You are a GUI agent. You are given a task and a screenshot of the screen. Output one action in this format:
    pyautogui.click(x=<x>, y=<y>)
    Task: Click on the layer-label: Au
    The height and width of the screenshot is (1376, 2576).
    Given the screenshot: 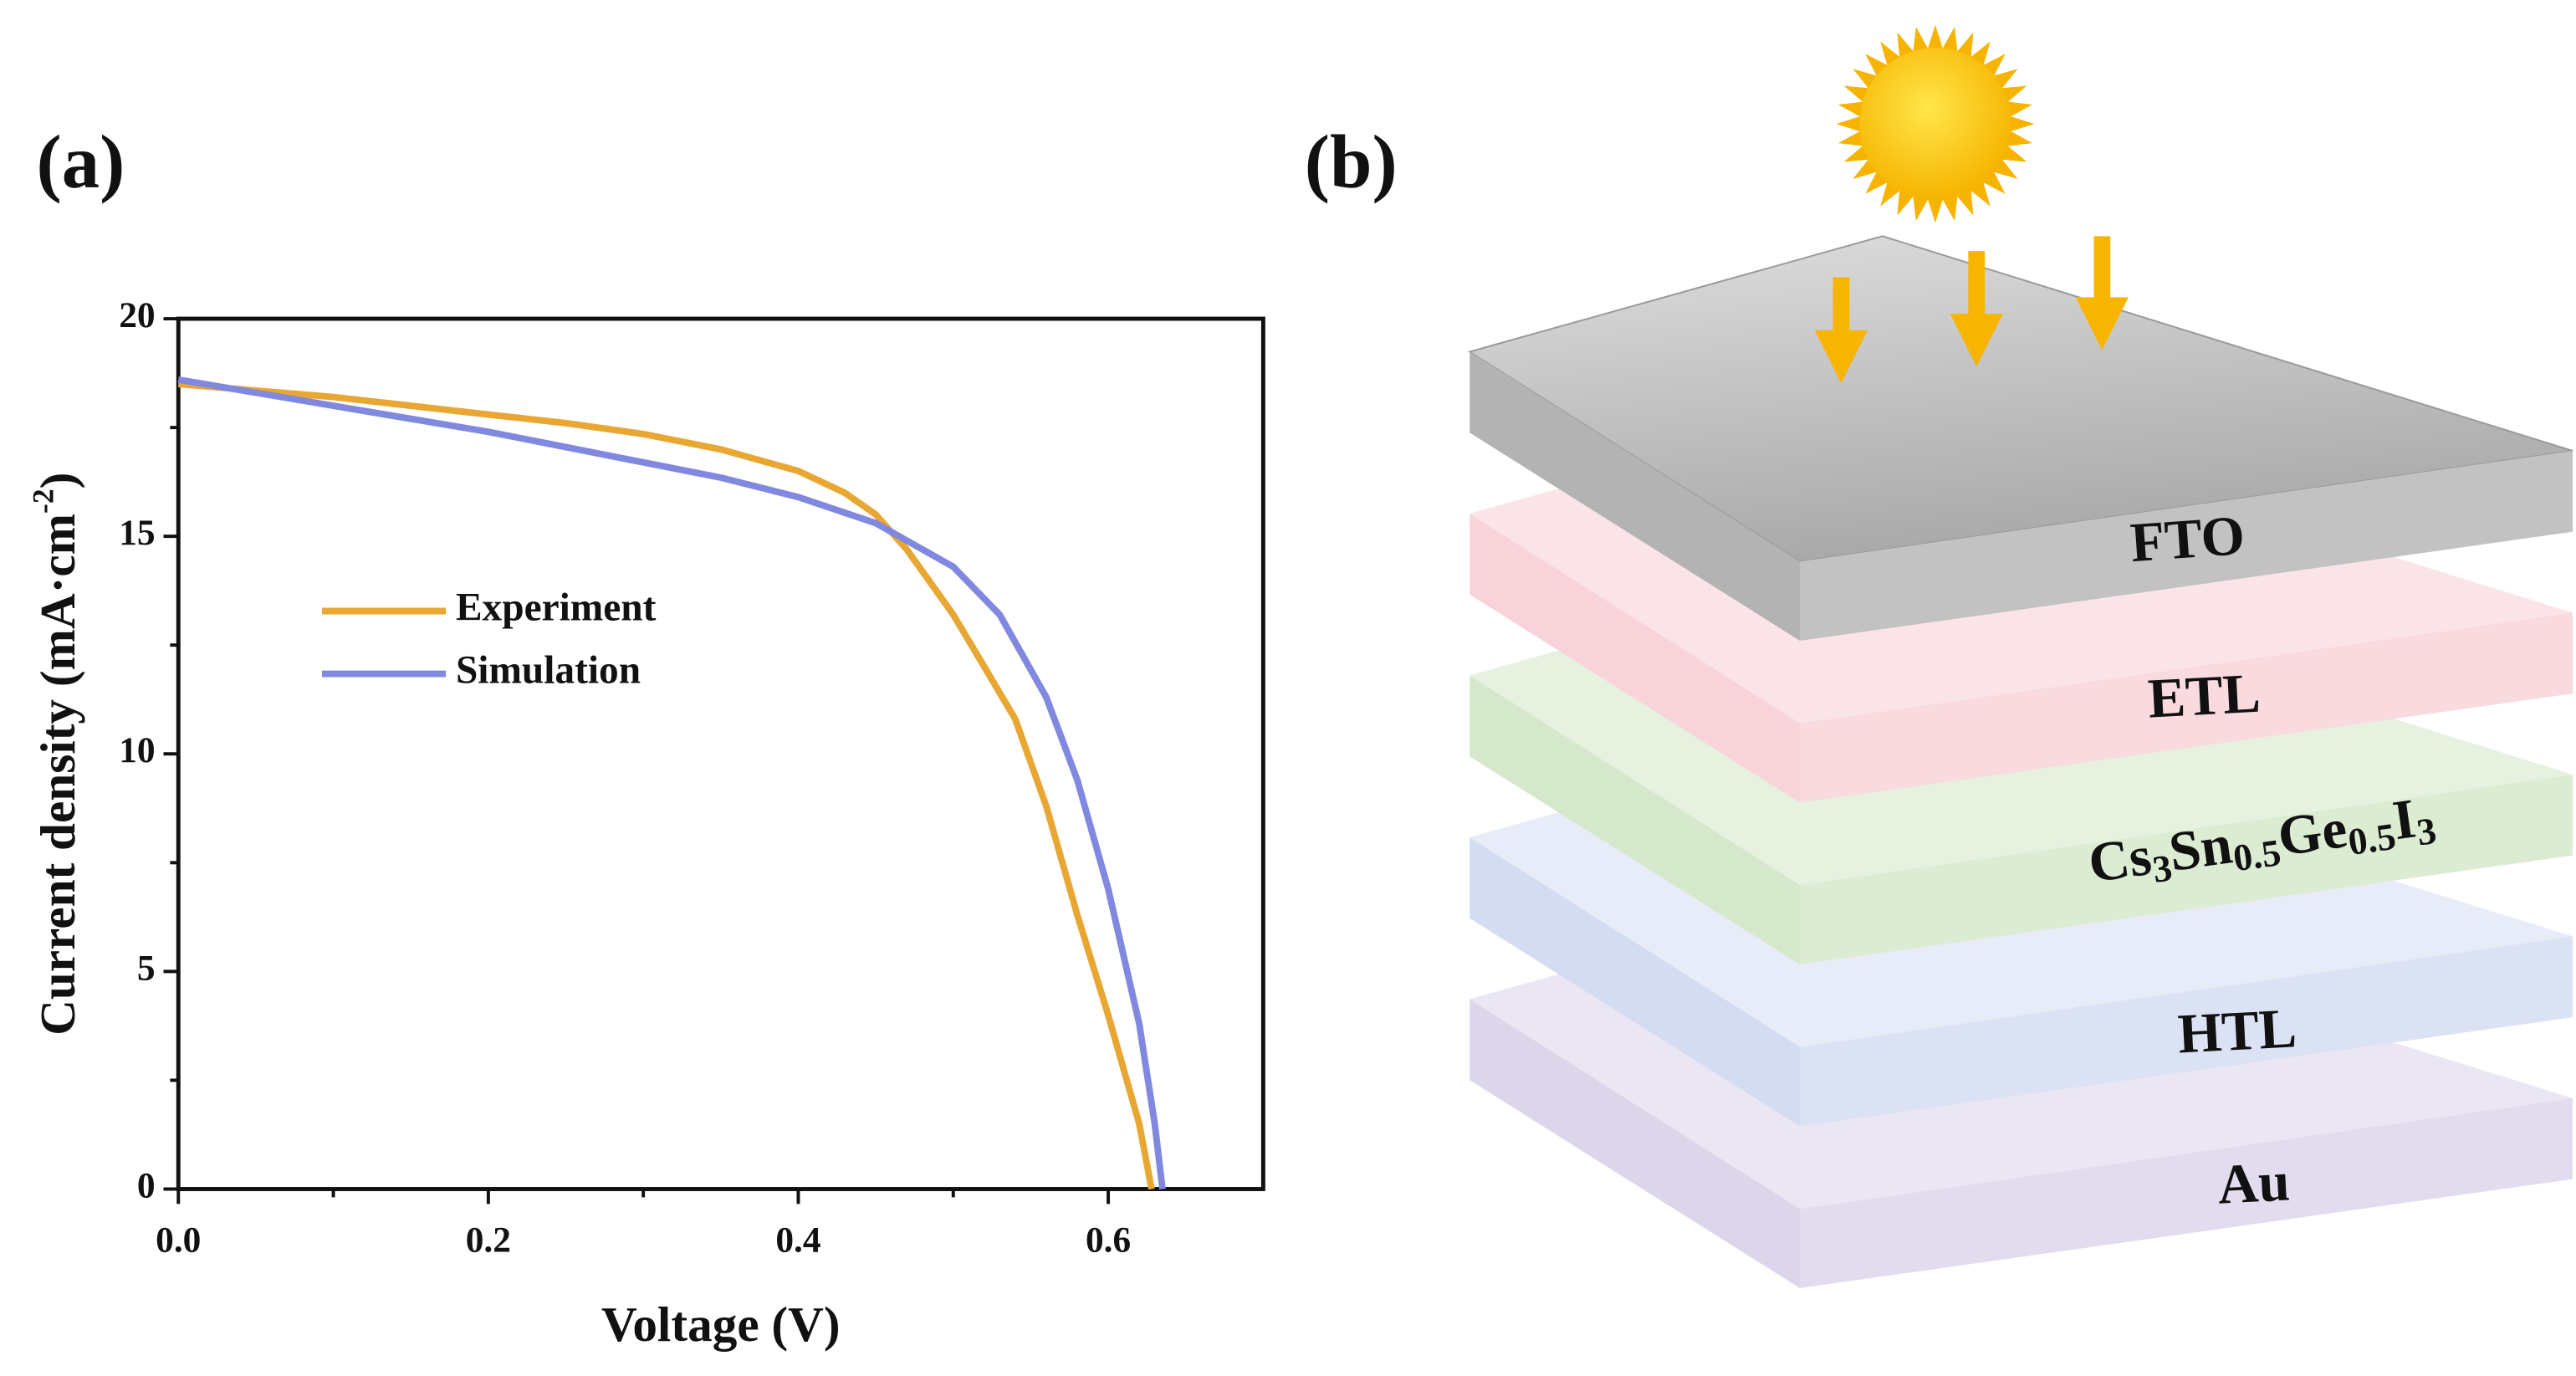 What is the action you would take?
    pyautogui.click(x=2254, y=1183)
    